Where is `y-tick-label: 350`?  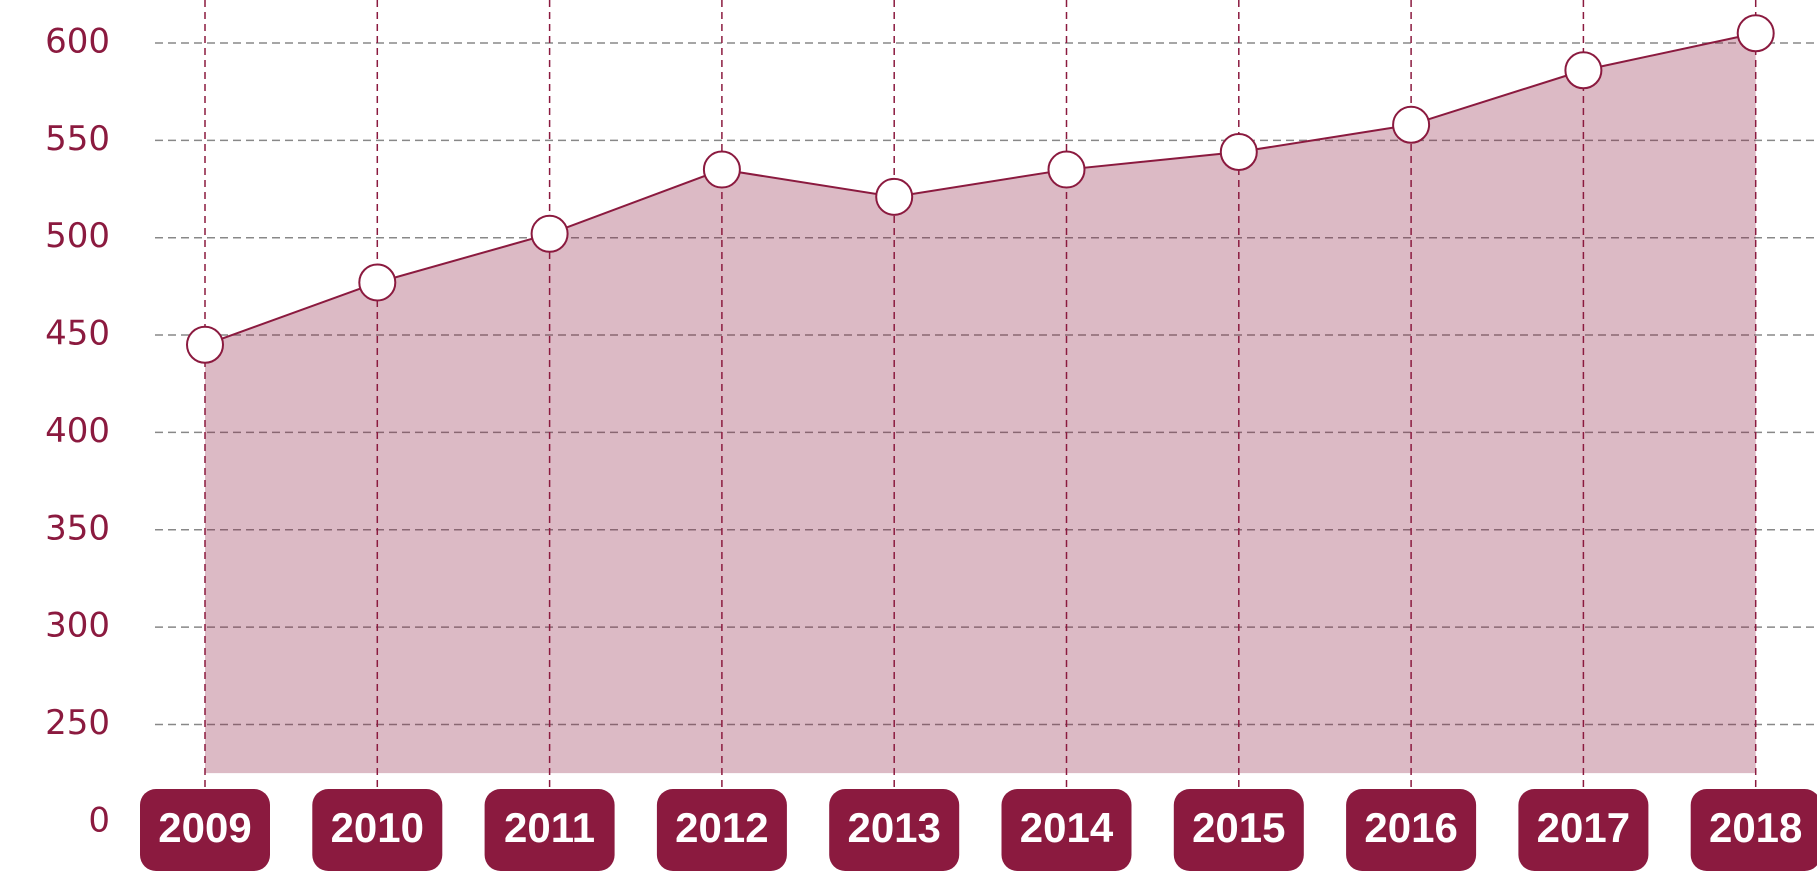 y-tick-label: 350 is located at coordinates (77, 528).